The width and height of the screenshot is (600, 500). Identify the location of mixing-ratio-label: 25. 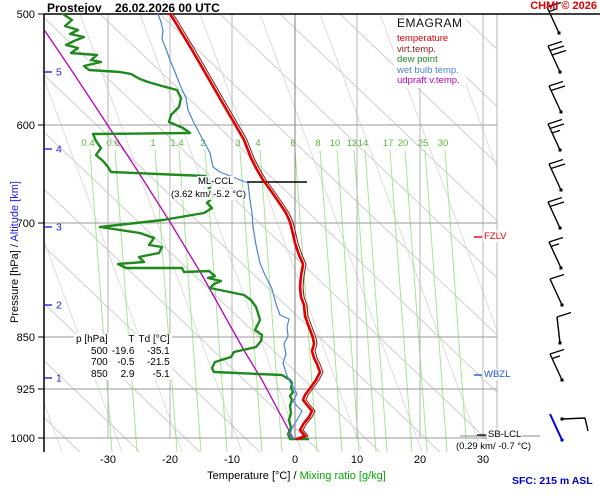
(423, 143).